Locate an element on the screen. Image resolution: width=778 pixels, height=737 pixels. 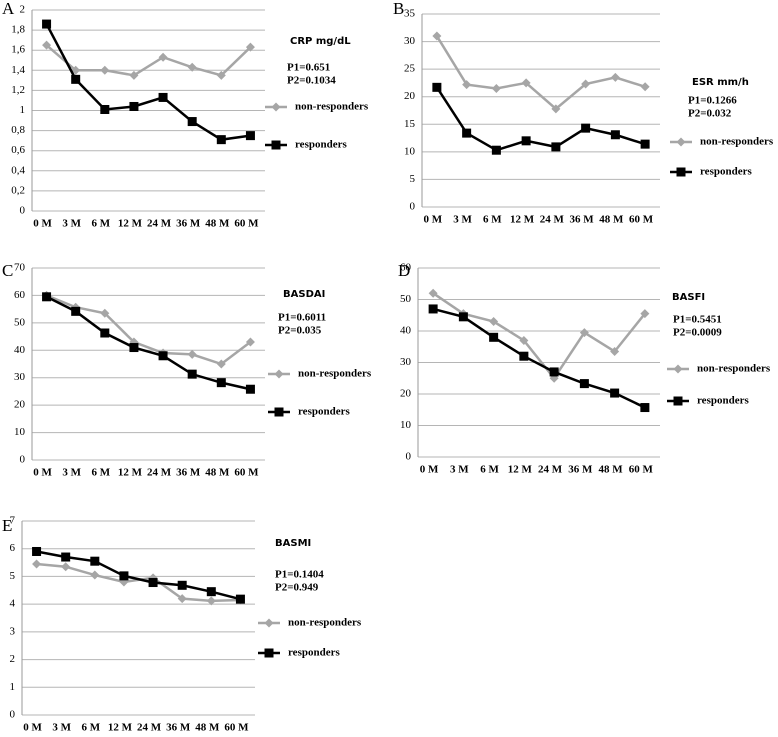
annotation: P1=0.6011 is located at coordinates (302, 318).